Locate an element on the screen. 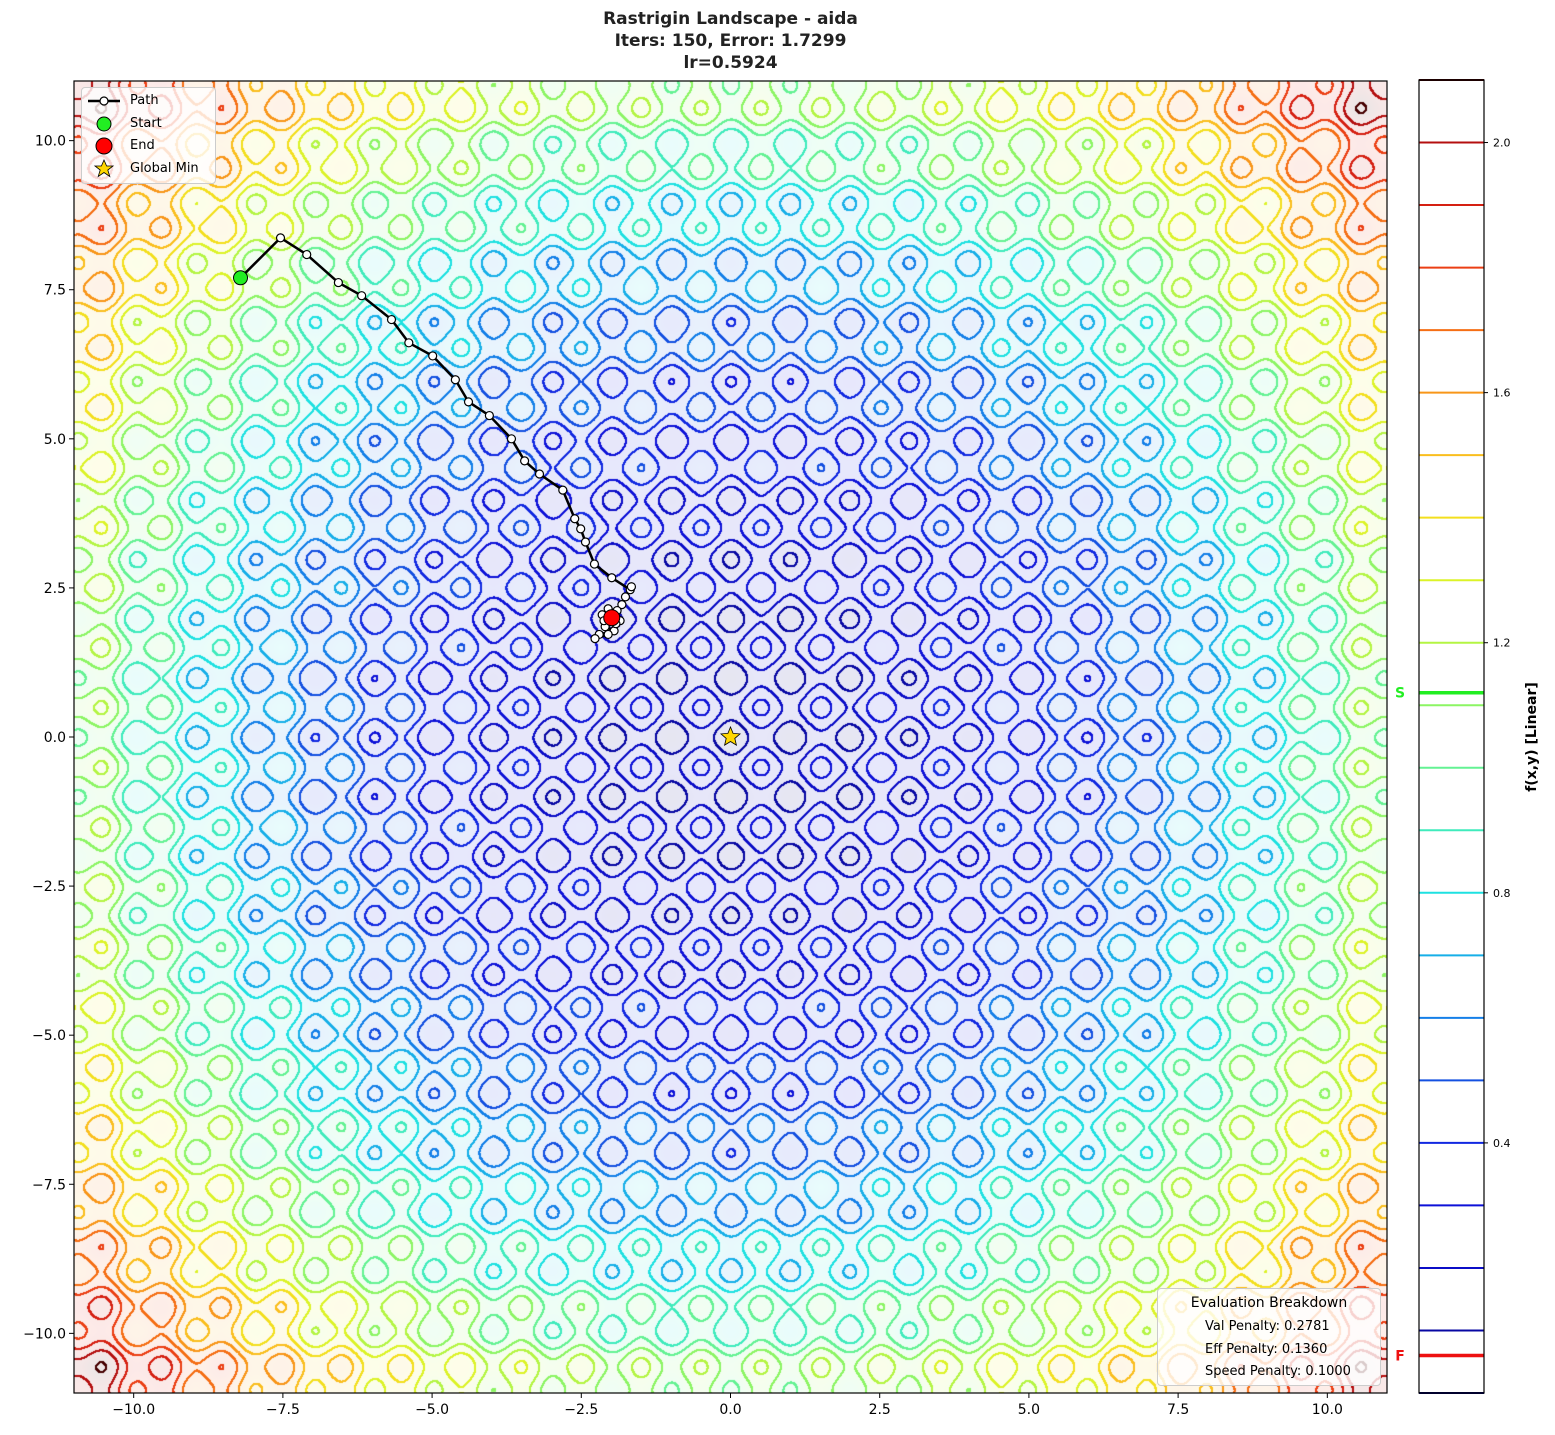 The width and height of the screenshot is (1555, 1435). speed-penalty: Speed Penalty: 0.1000 is located at coordinates (1278, 1371).